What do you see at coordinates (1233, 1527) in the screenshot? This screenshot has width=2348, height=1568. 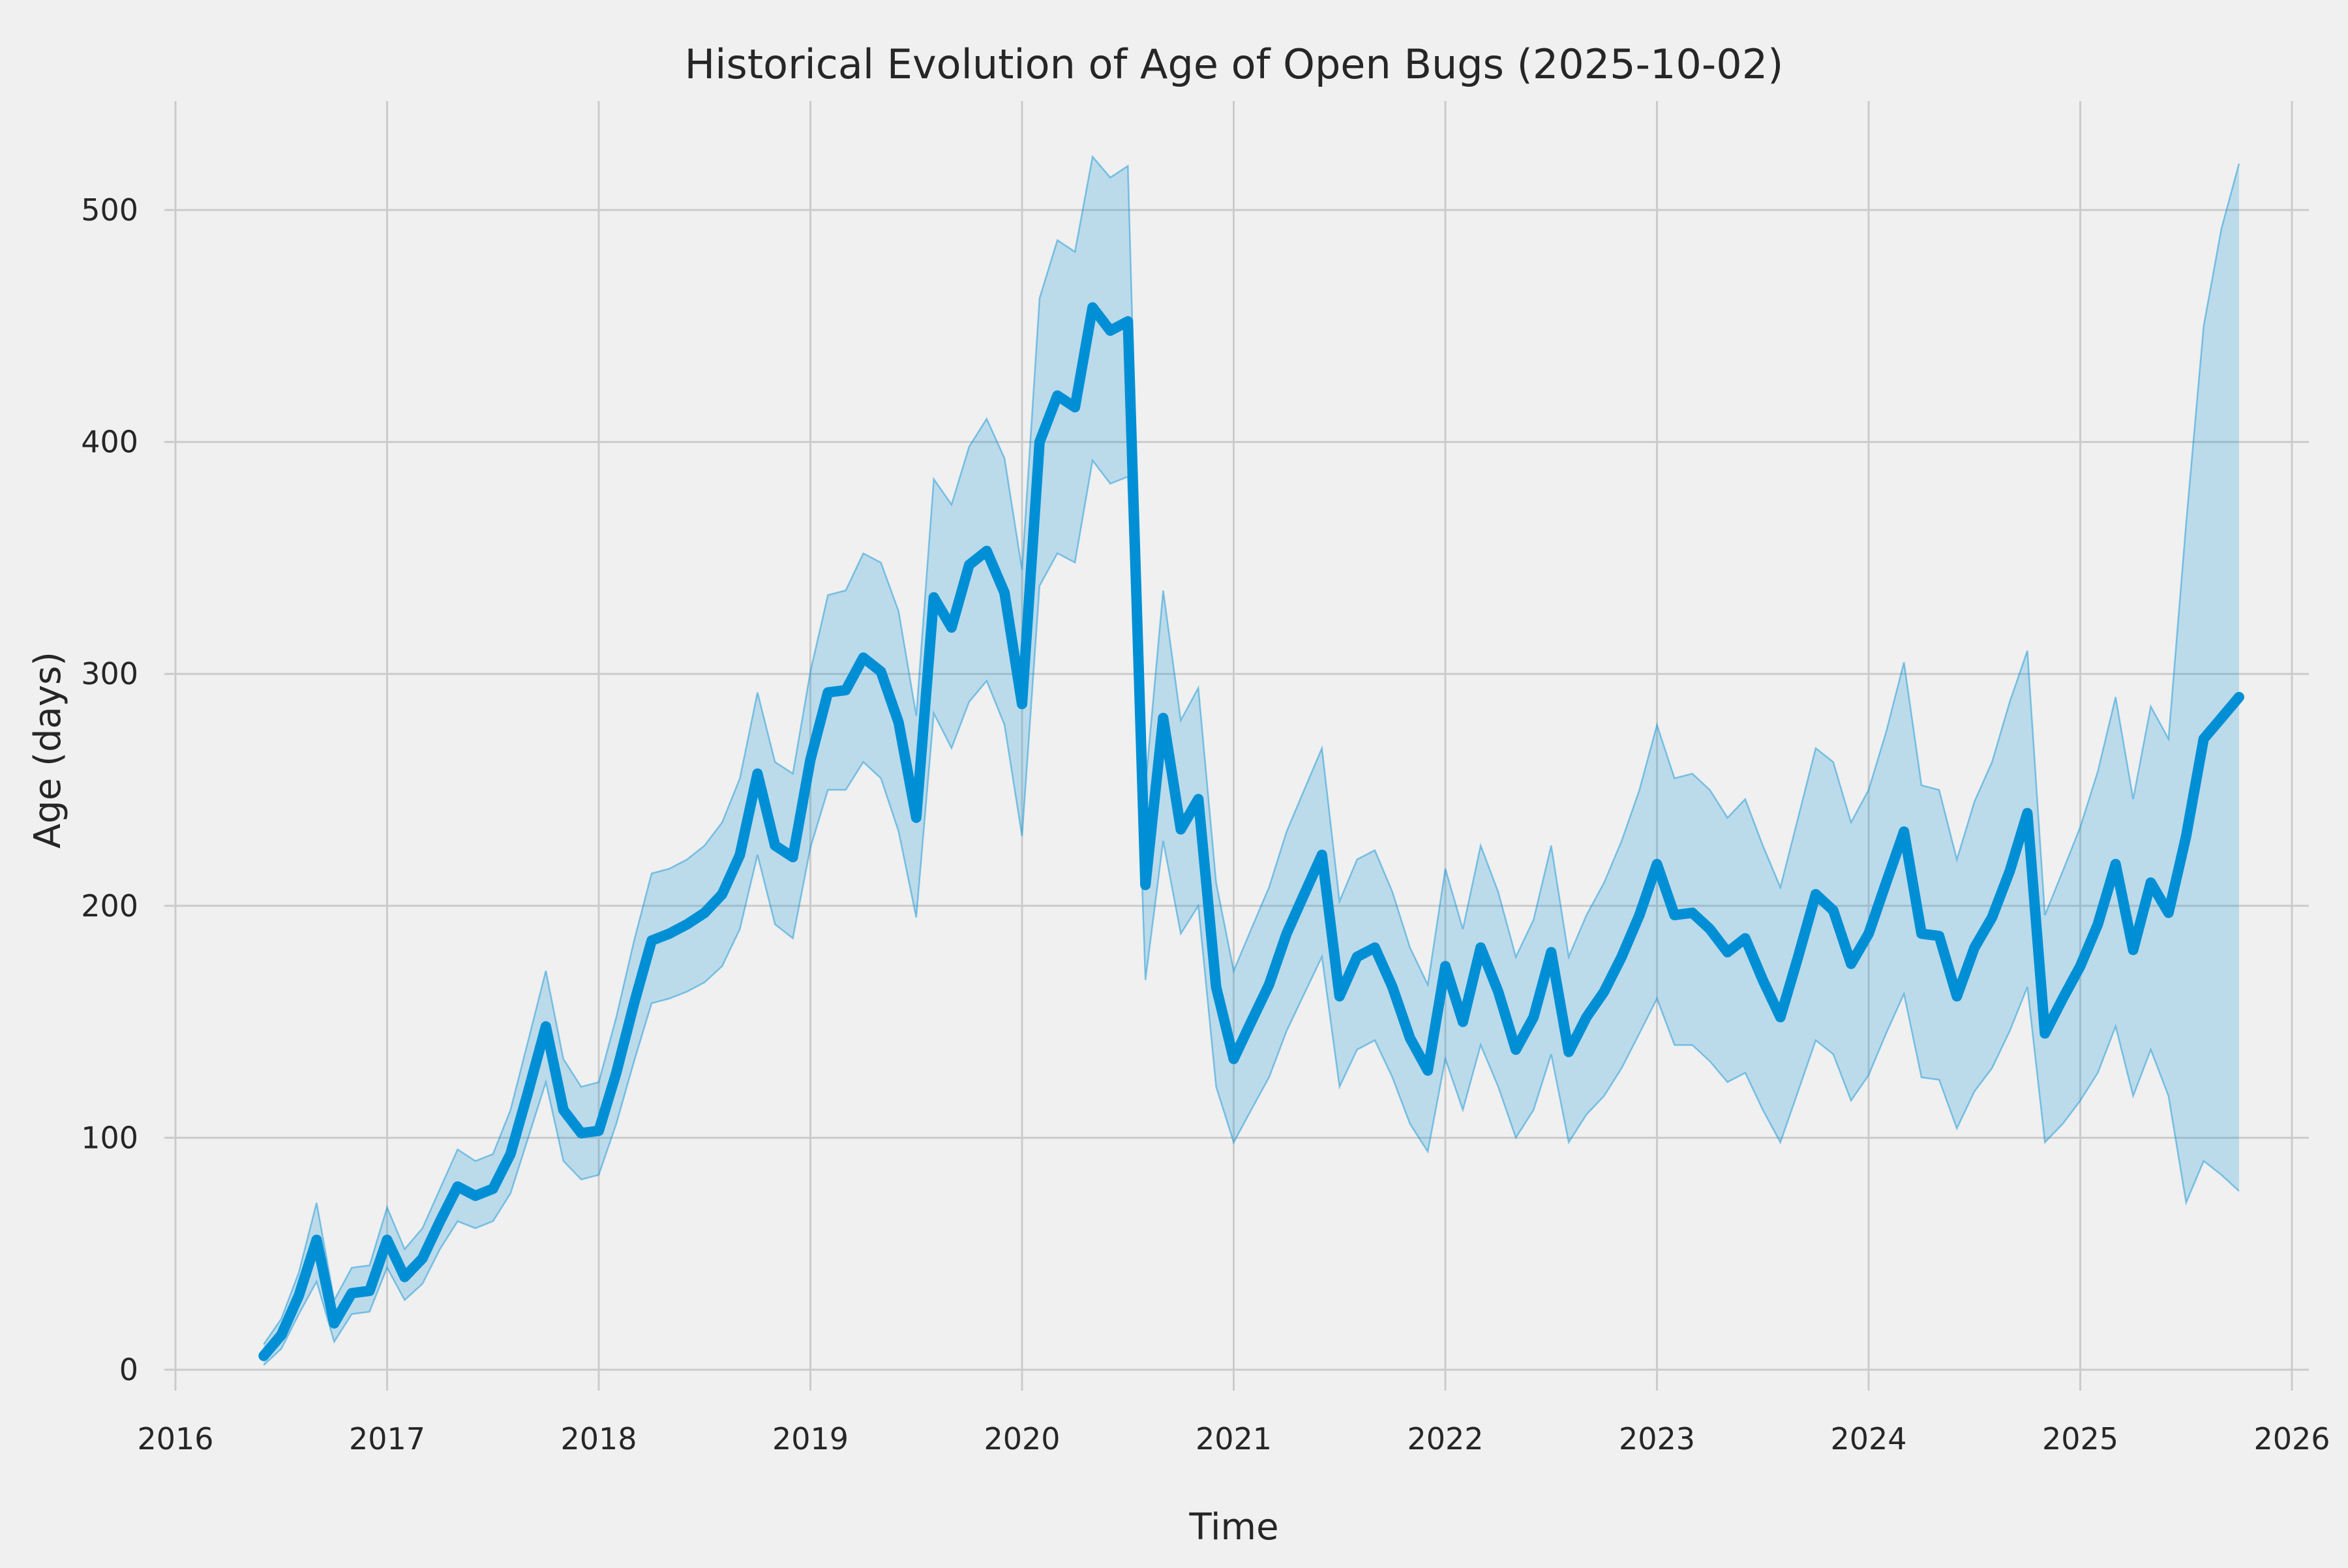 I see `x-axis-label: Time` at bounding box center [1233, 1527].